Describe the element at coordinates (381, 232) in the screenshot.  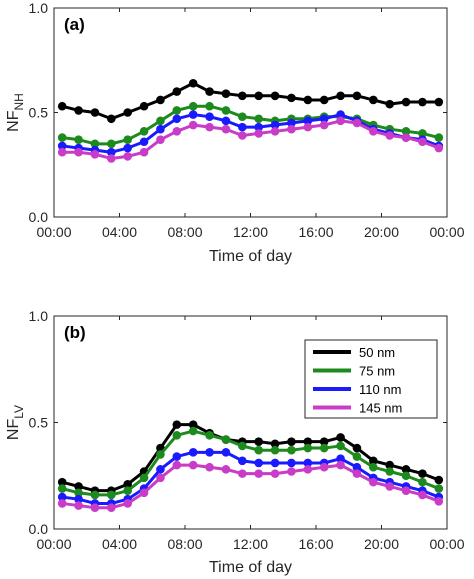
I see `x-tick-label: 20:00` at that location.